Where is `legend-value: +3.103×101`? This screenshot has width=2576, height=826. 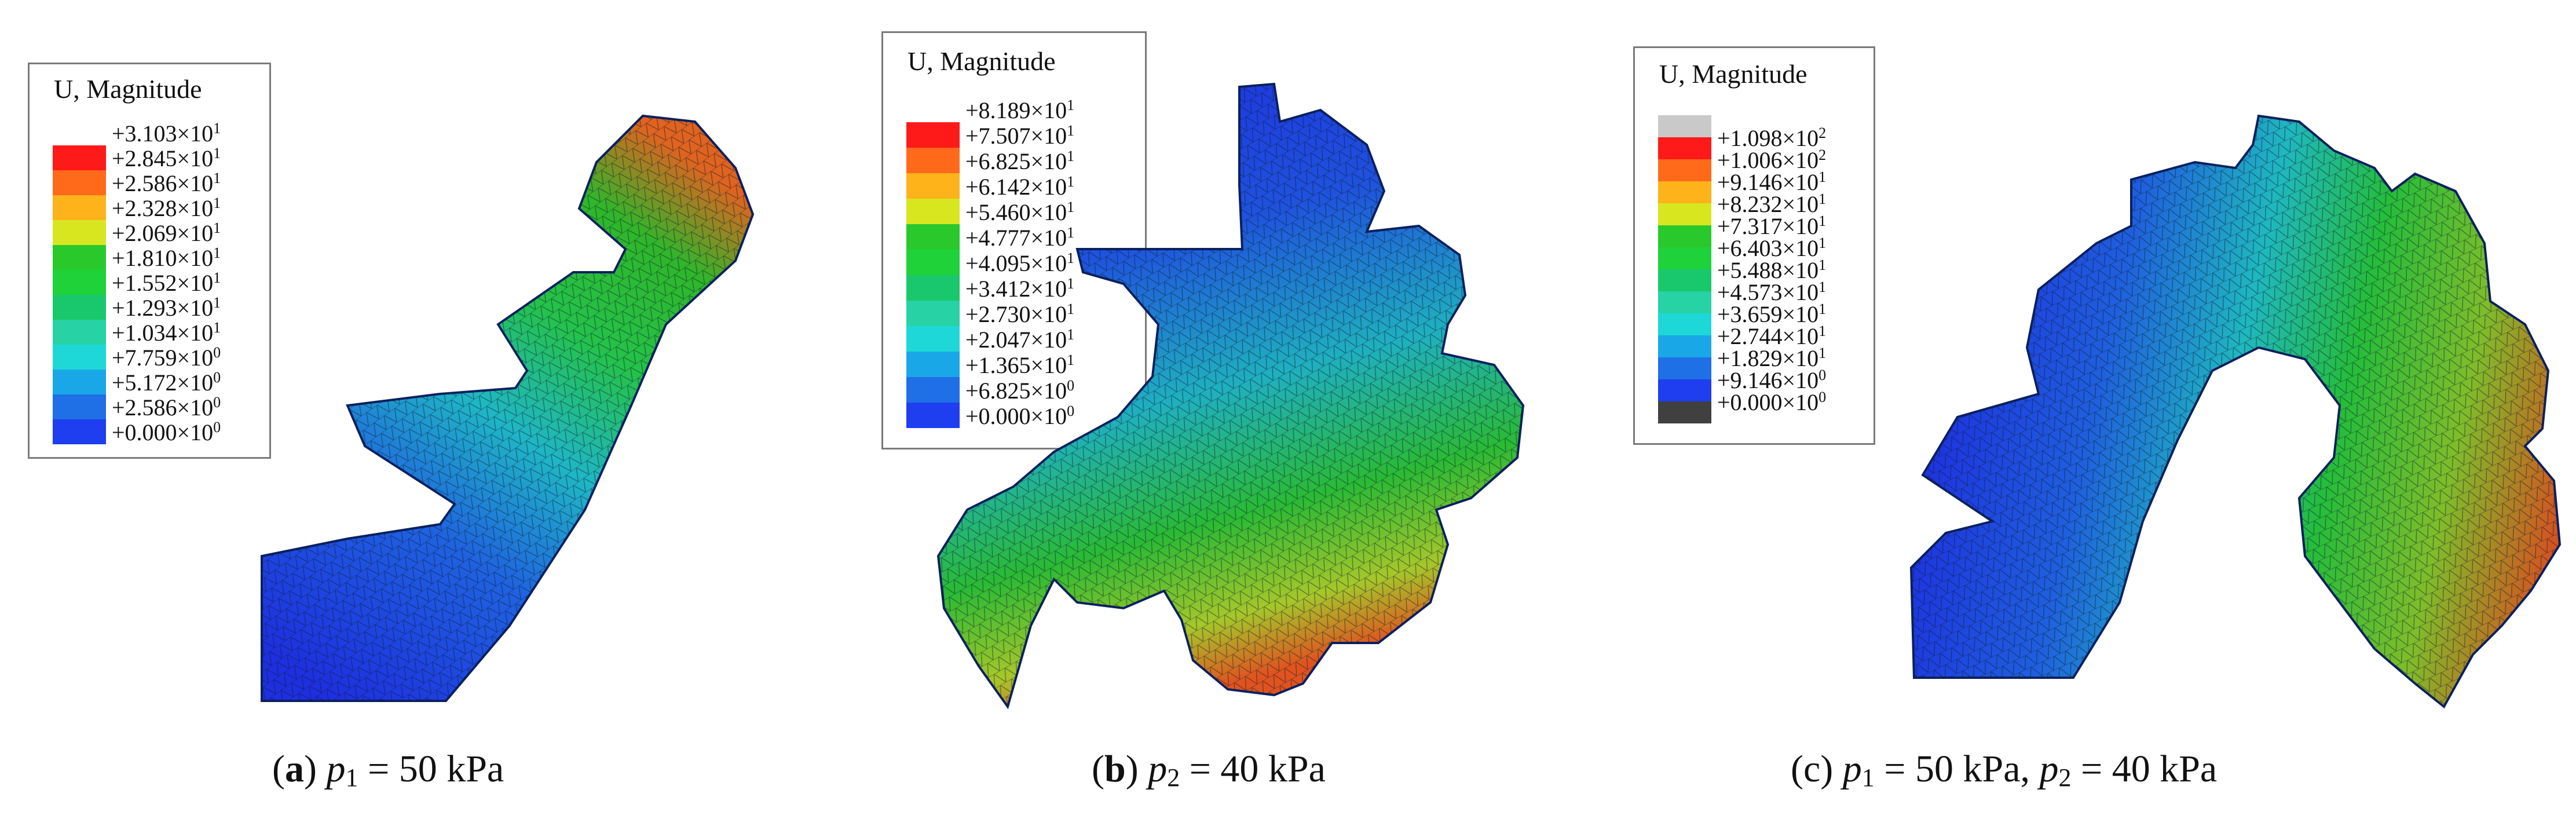
legend-value: +3.103×101 is located at coordinates (166, 133).